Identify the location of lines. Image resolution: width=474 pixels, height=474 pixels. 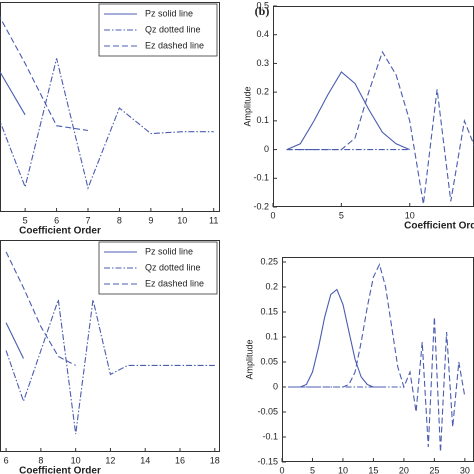
(380, 127).